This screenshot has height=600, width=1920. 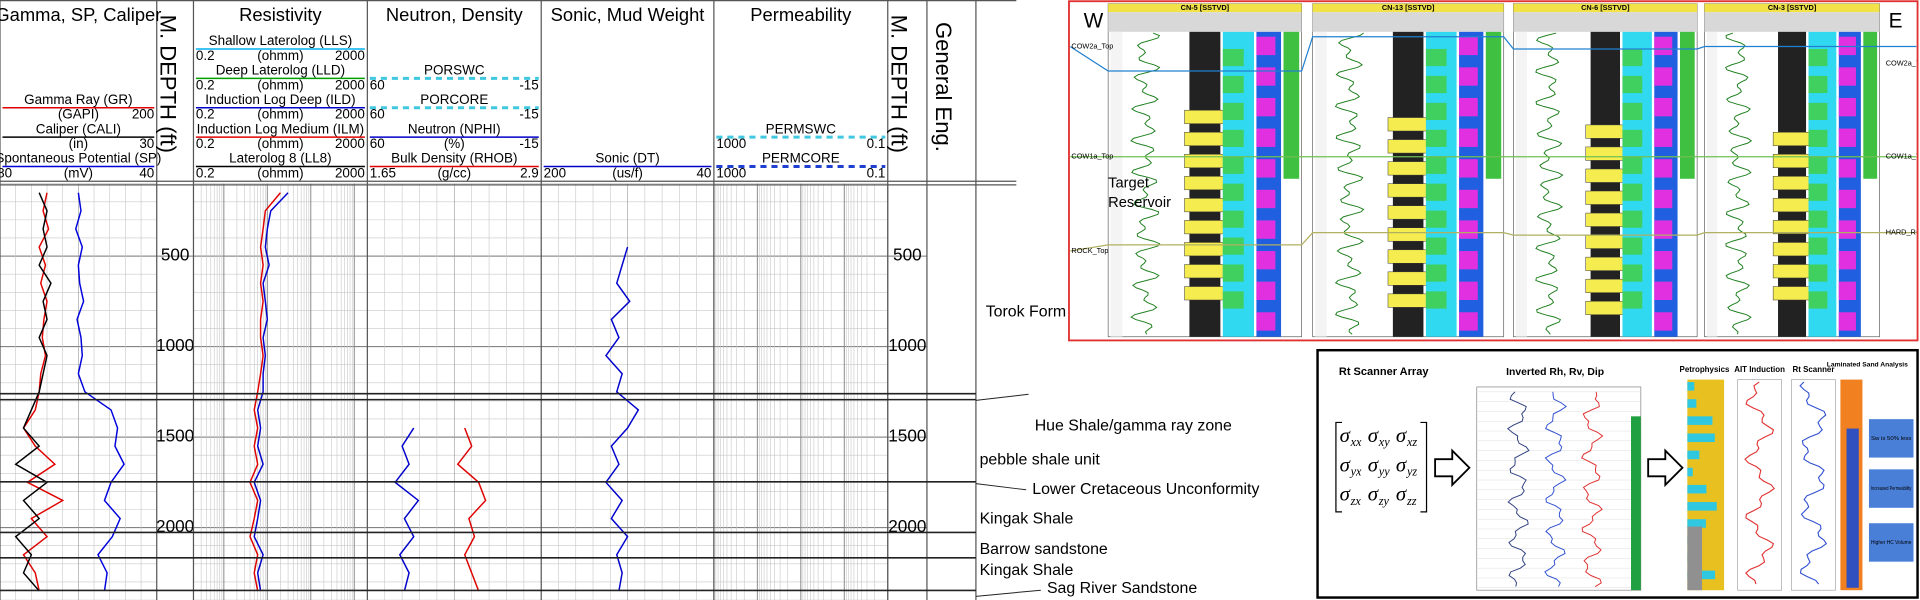 What do you see at coordinates (1555, 372) in the screenshot?
I see `panel-title: Inverted Rh, Rv, Dip` at bounding box center [1555, 372].